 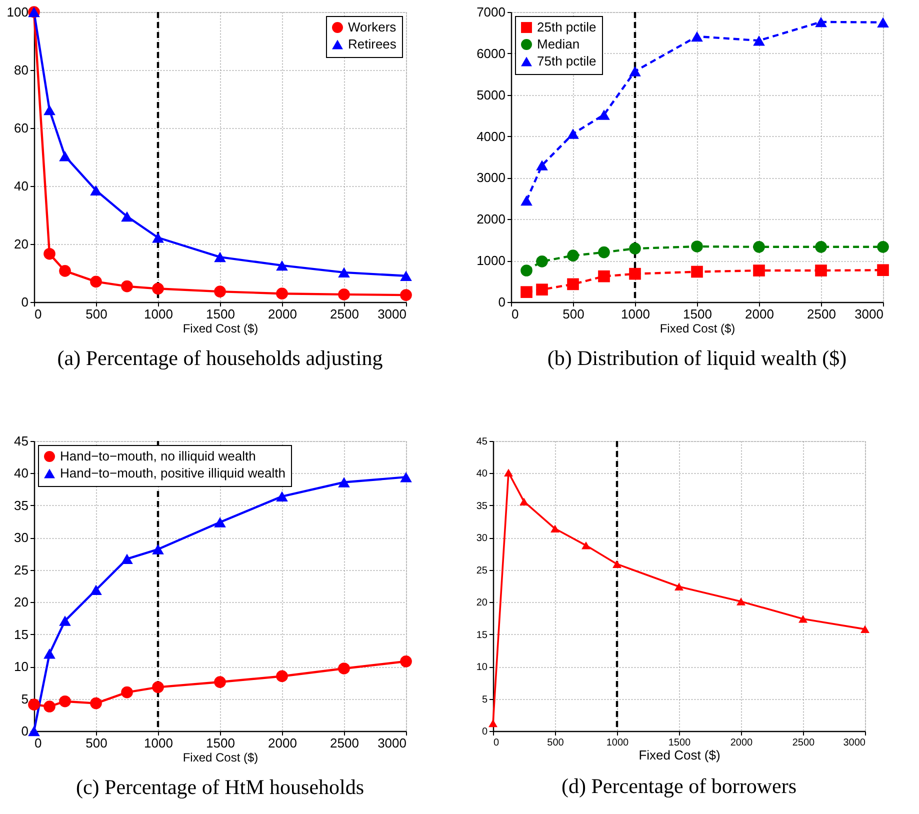 I want to click on y-tick-label: 60, so click(x=21, y=128).